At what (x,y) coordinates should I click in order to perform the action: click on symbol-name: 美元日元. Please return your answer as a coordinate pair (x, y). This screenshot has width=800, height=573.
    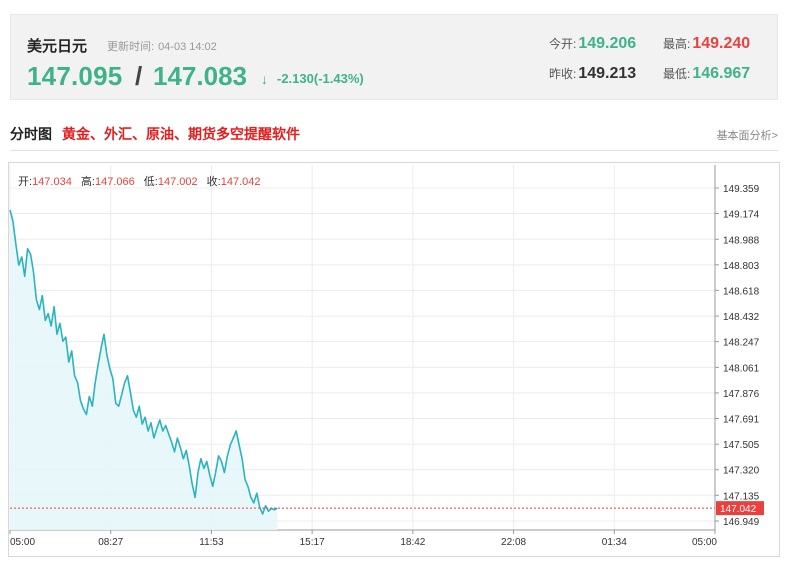
    Looking at the image, I should click on (57, 46).